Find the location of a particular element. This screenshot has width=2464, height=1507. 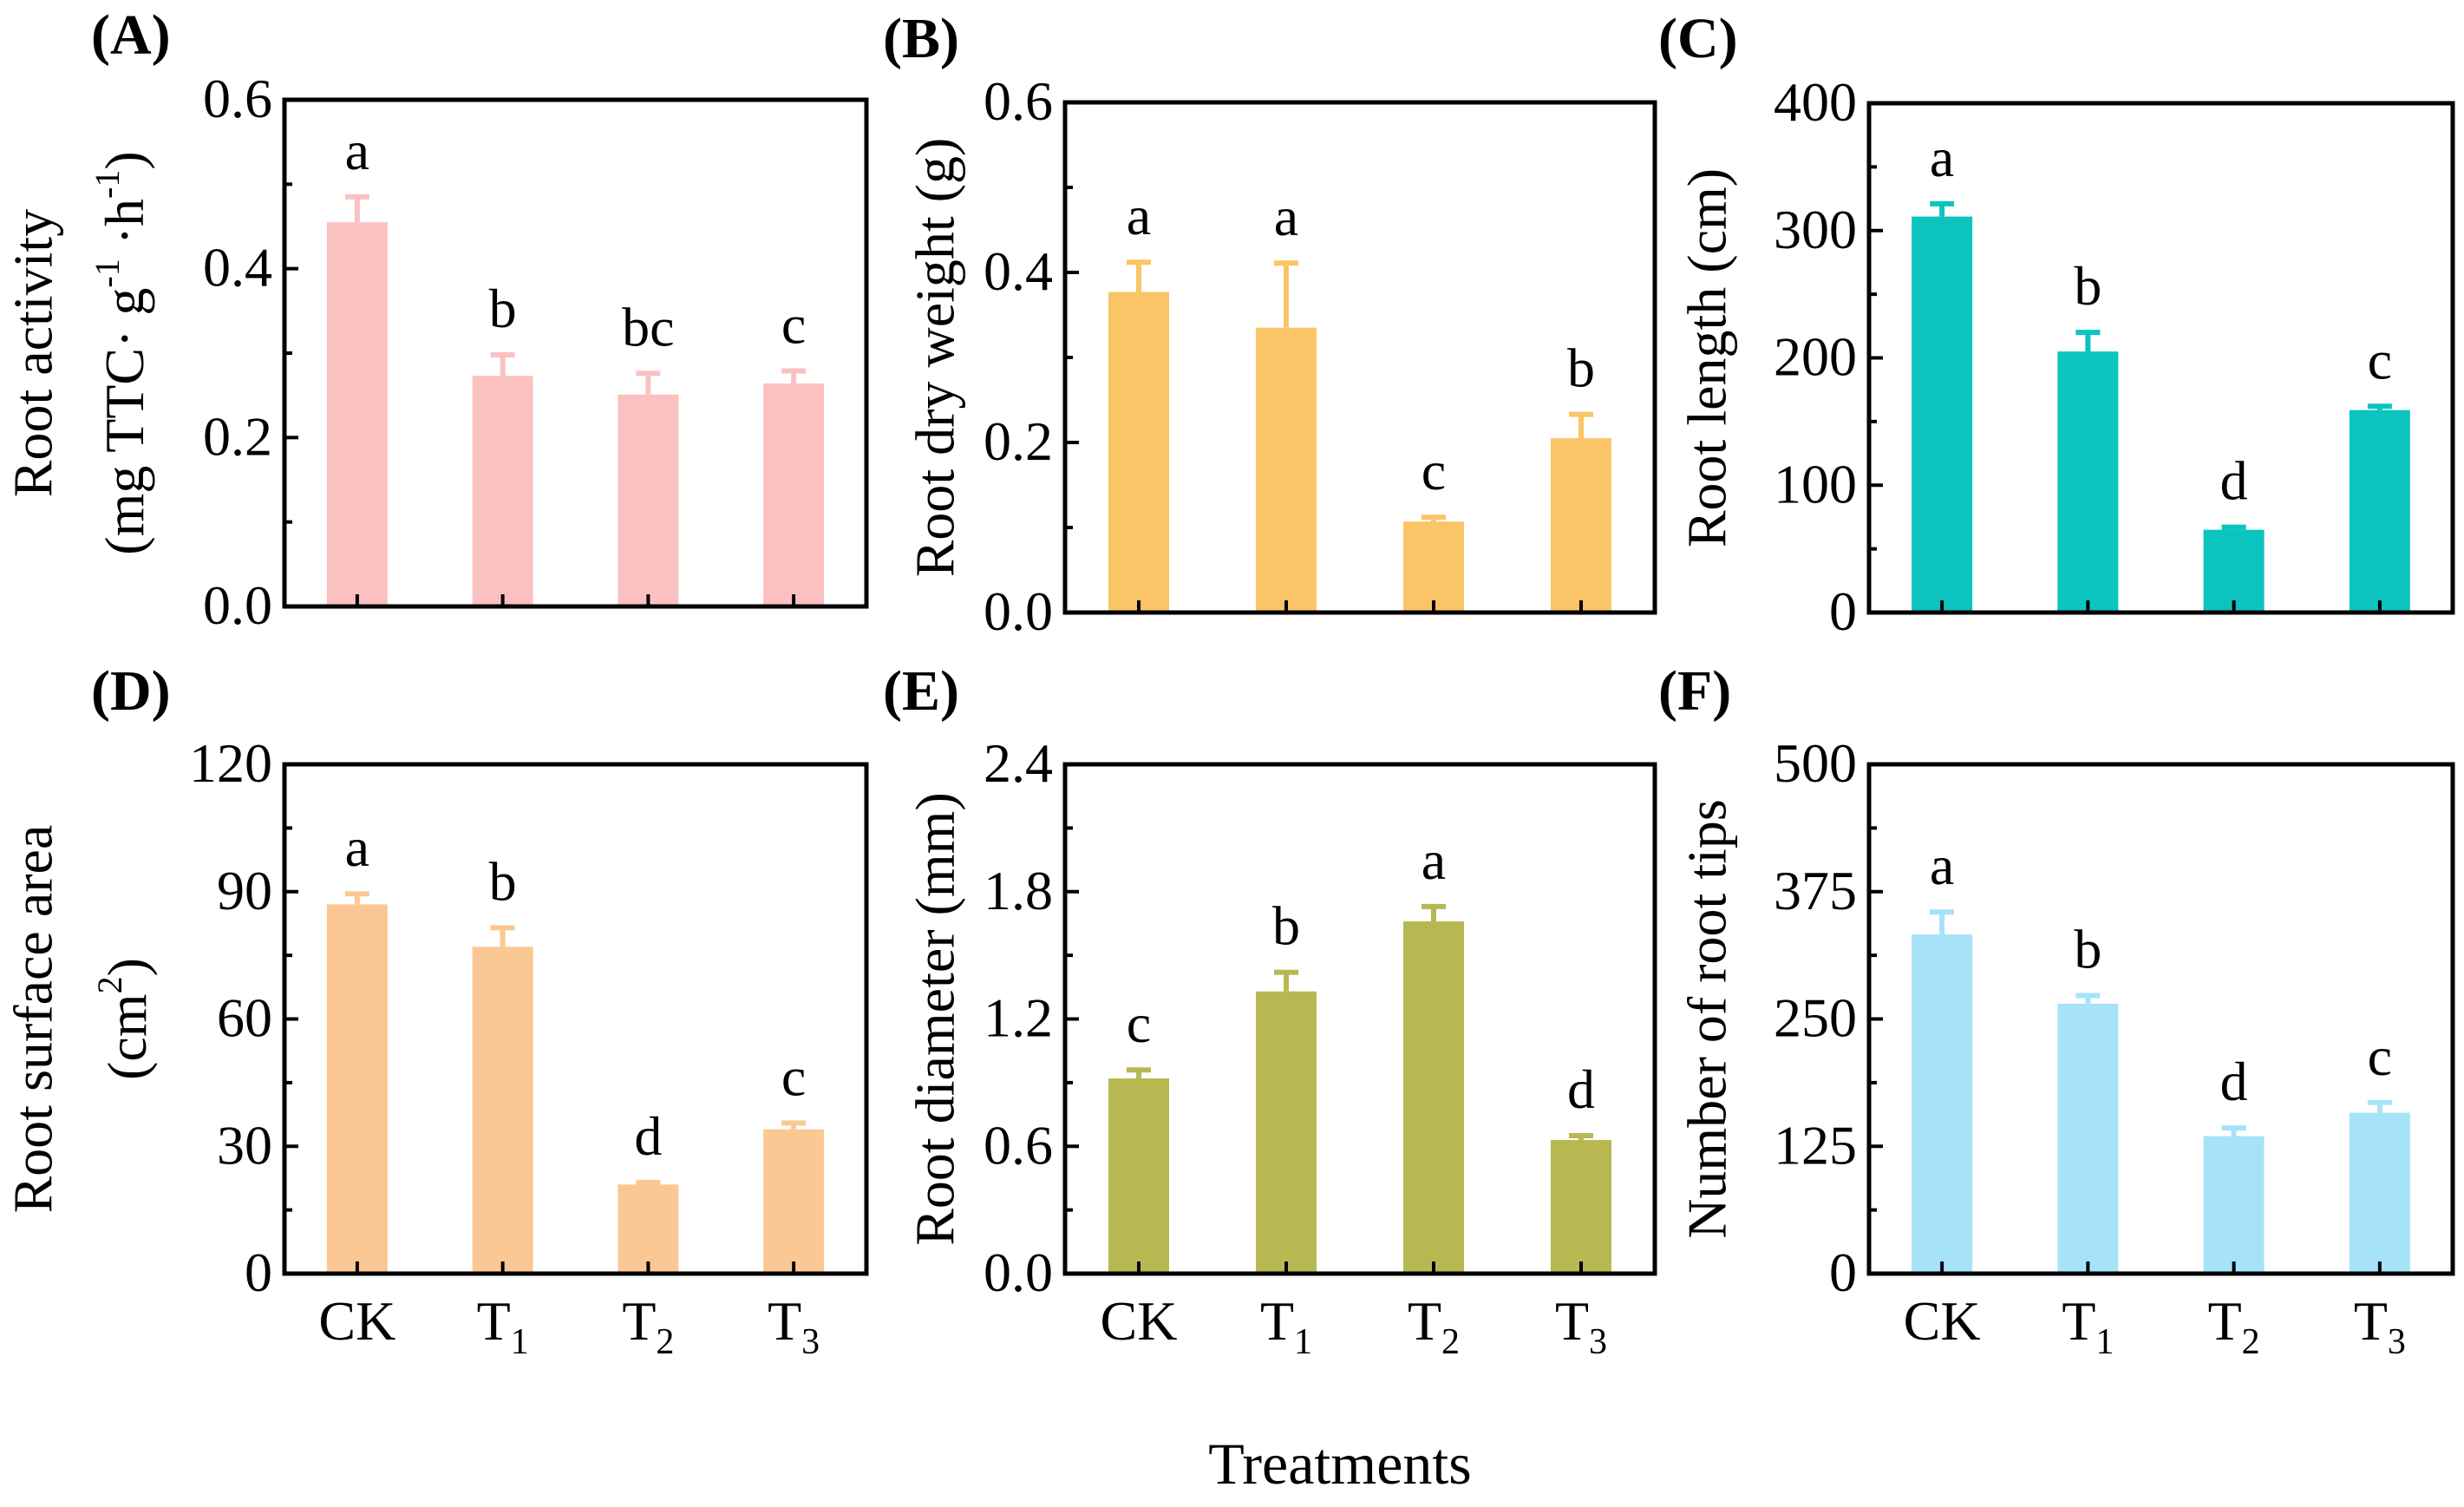

chart-panel-b: a a c b 0.0 0.2 0.4 0.6 (B) Root dry weight (g) is located at coordinates (1270, 324).